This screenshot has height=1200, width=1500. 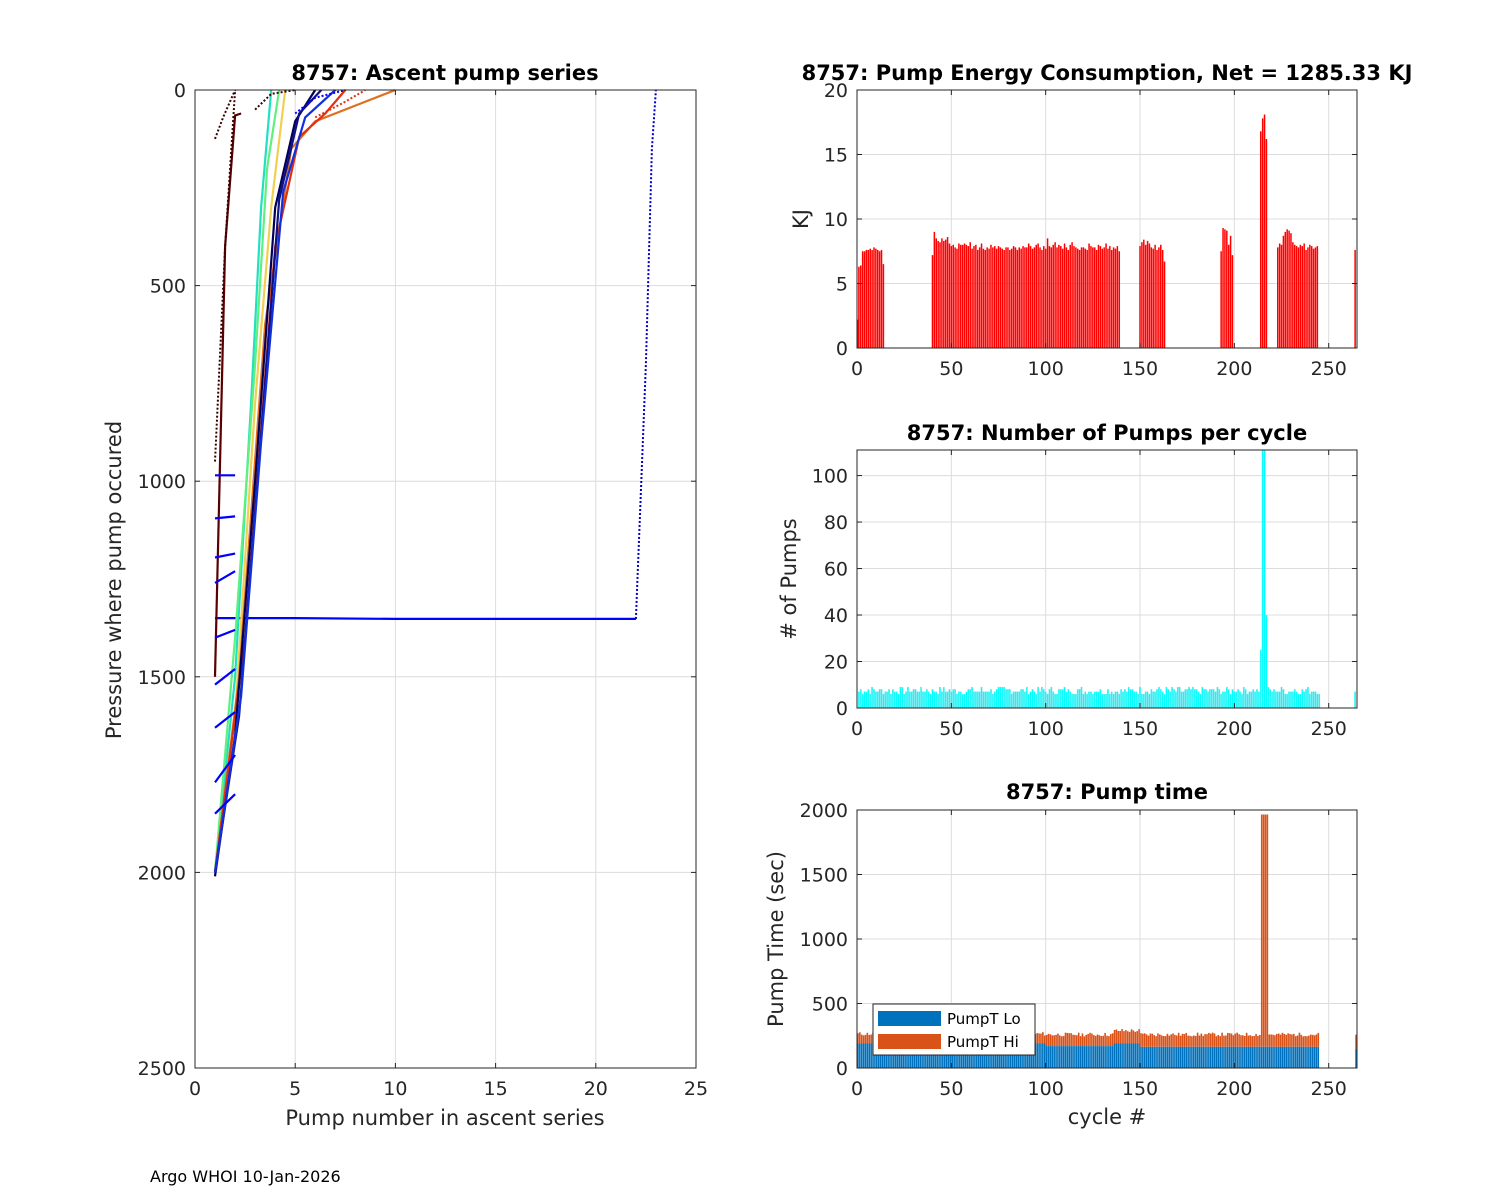 What do you see at coordinates (857, 369) in the screenshot?
I see `energy-x-tick-label: 0` at bounding box center [857, 369].